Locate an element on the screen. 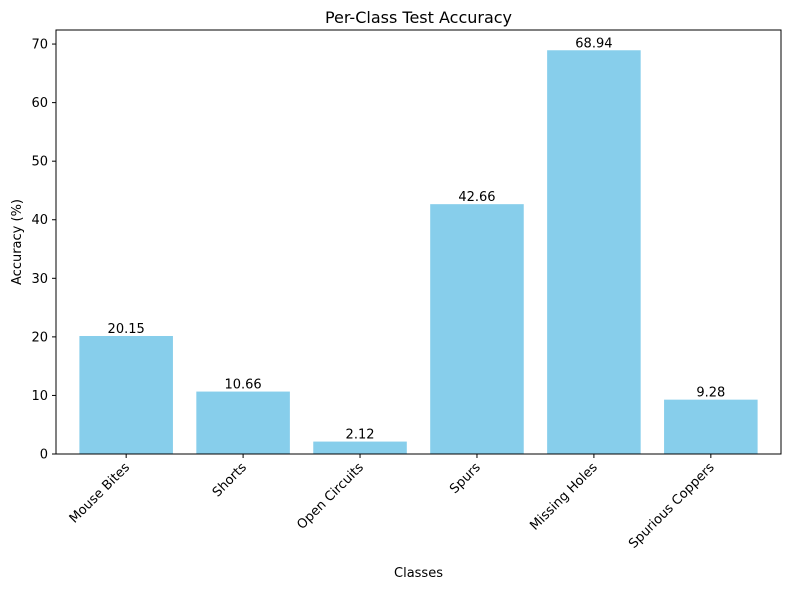 This screenshot has height=590, width=790. bar-value-label-2: 2.12 is located at coordinates (360, 435).